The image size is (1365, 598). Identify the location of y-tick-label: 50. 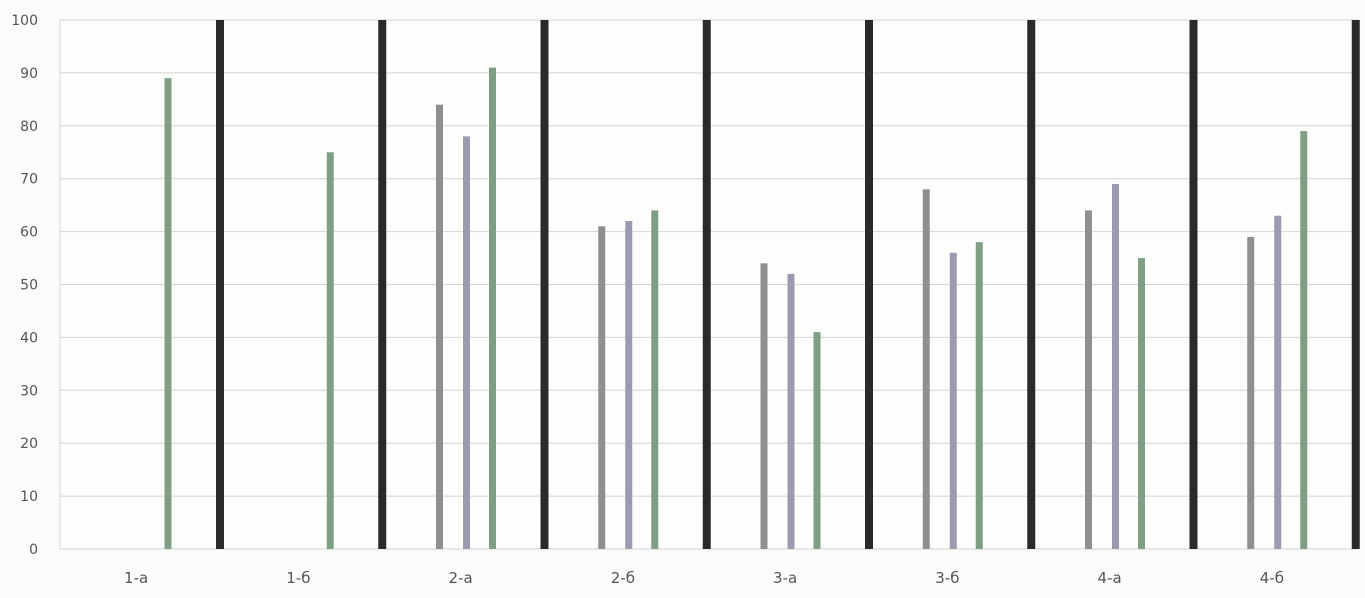
(29, 286).